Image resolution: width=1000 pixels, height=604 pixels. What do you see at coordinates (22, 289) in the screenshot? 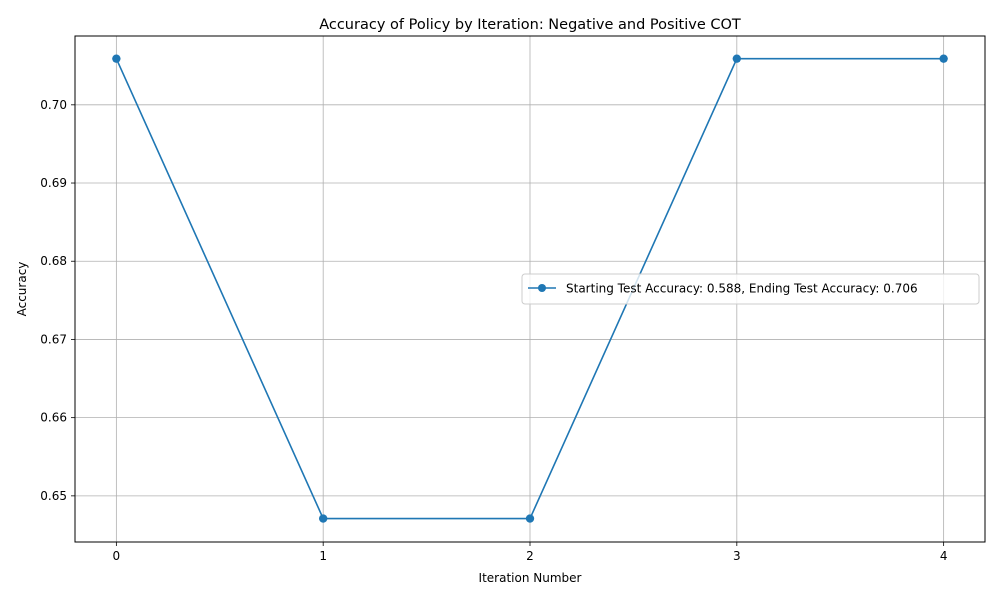
I see `y-axis-label: Accuracy` at bounding box center [22, 289].